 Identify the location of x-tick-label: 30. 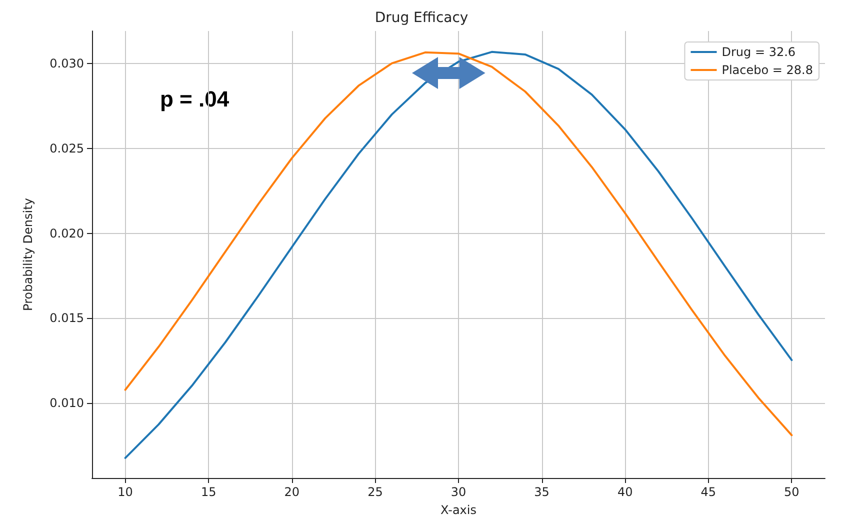
(458, 492).